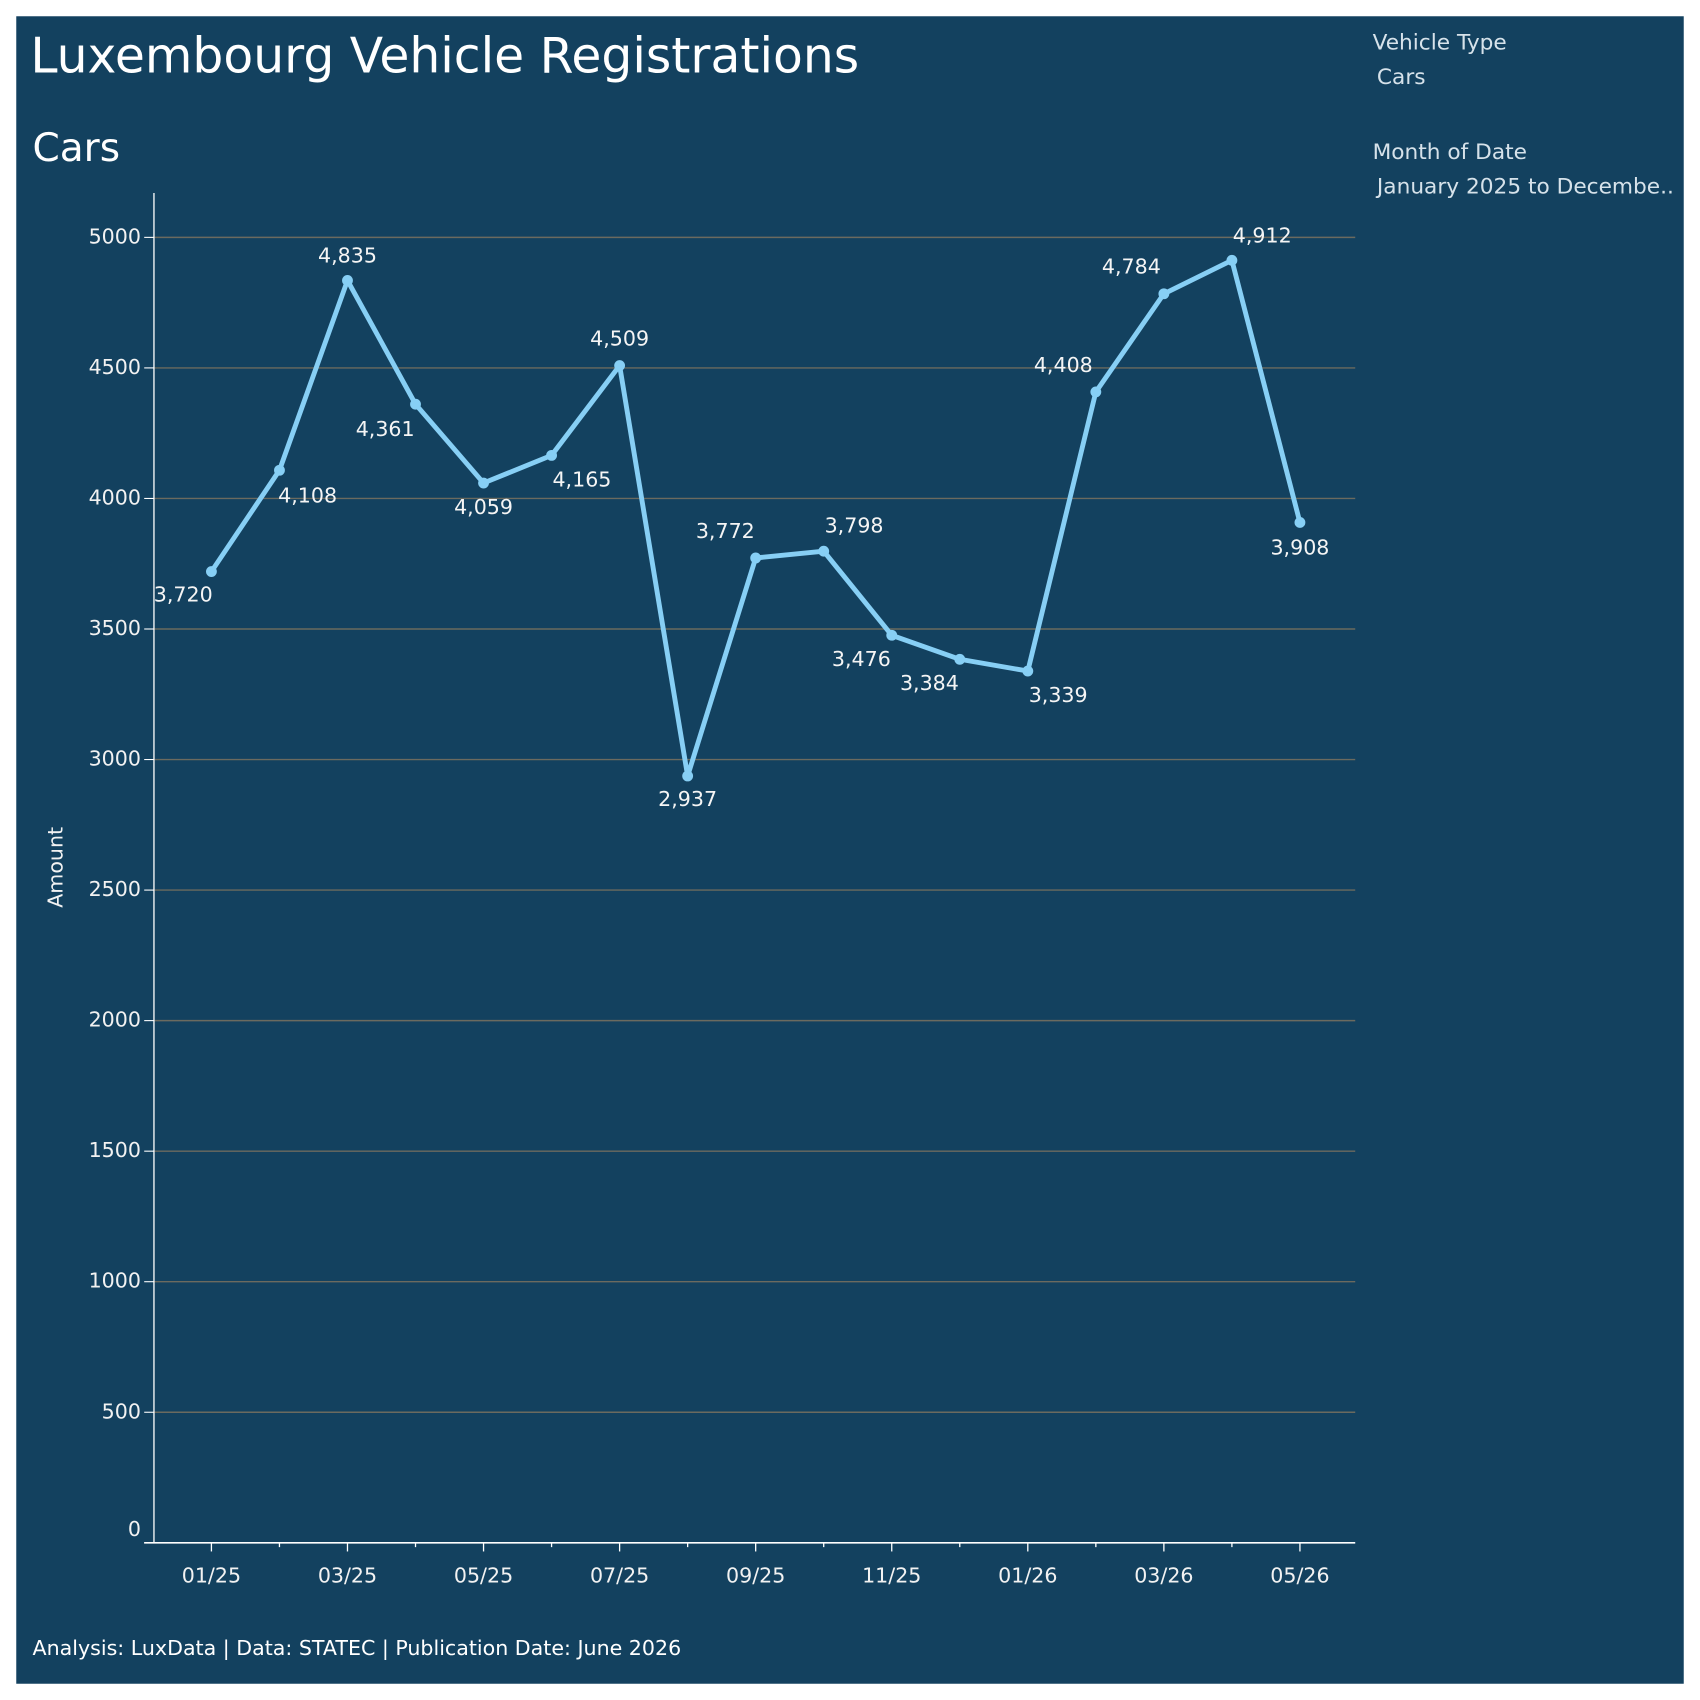 Image resolution: width=1700 pixels, height=1700 pixels. What do you see at coordinates (725, 531) in the screenshot?
I see `data-label: 3,772` at bounding box center [725, 531].